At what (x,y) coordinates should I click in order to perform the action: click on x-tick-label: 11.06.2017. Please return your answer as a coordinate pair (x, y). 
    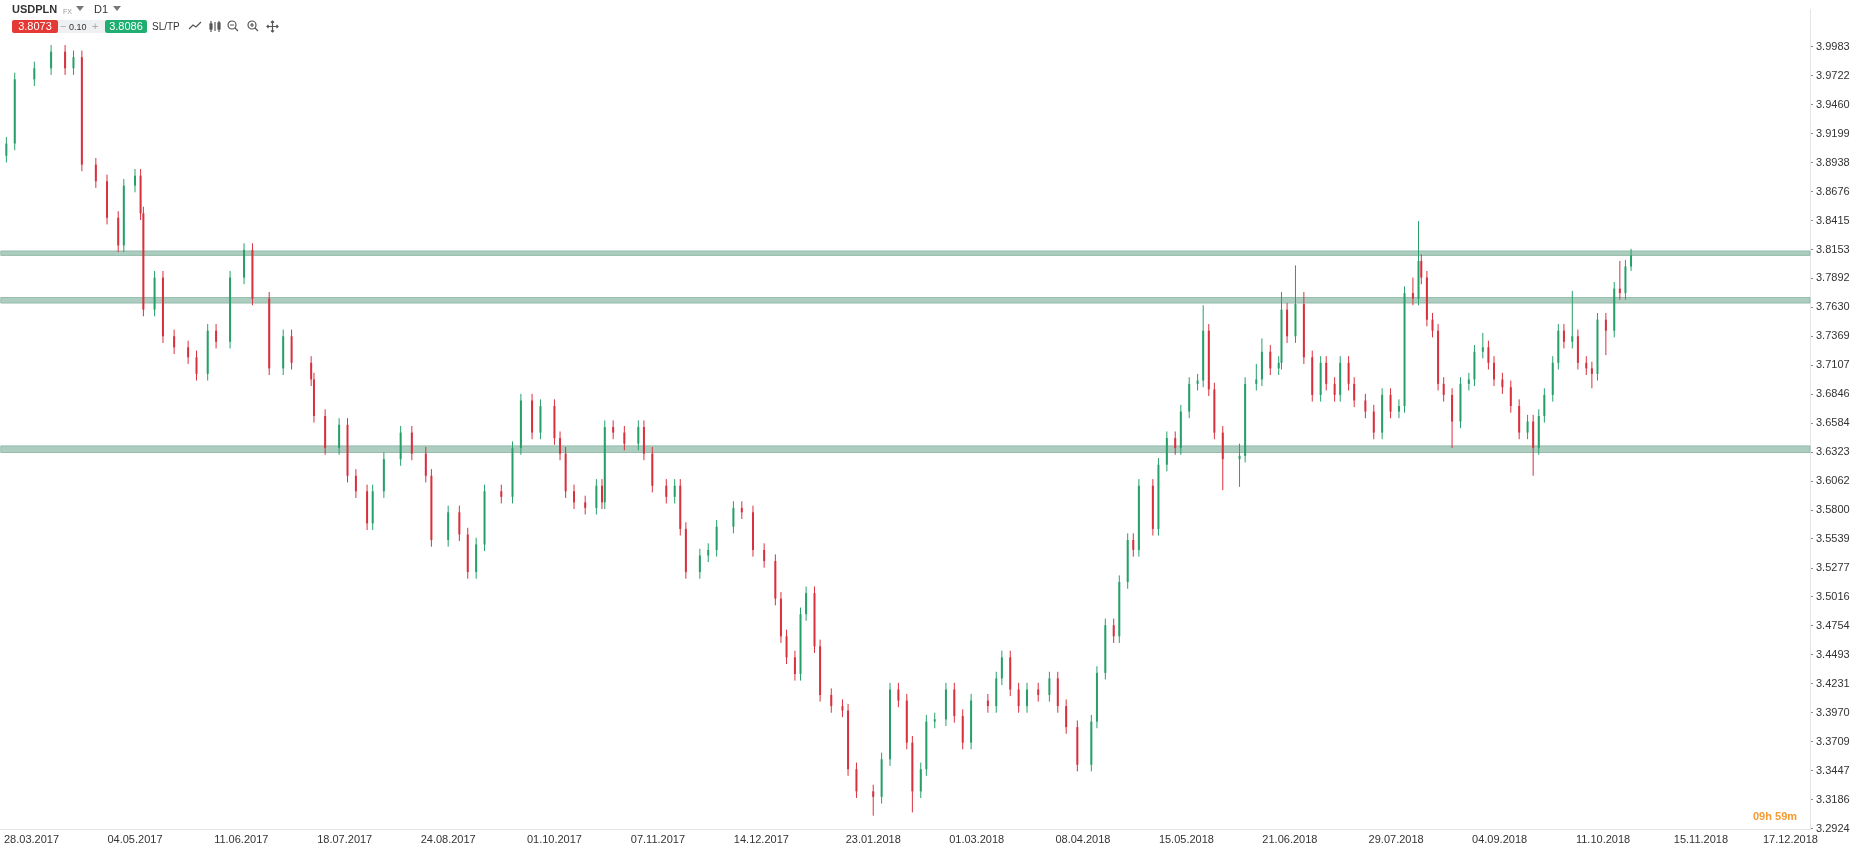
    Looking at the image, I should click on (241, 838).